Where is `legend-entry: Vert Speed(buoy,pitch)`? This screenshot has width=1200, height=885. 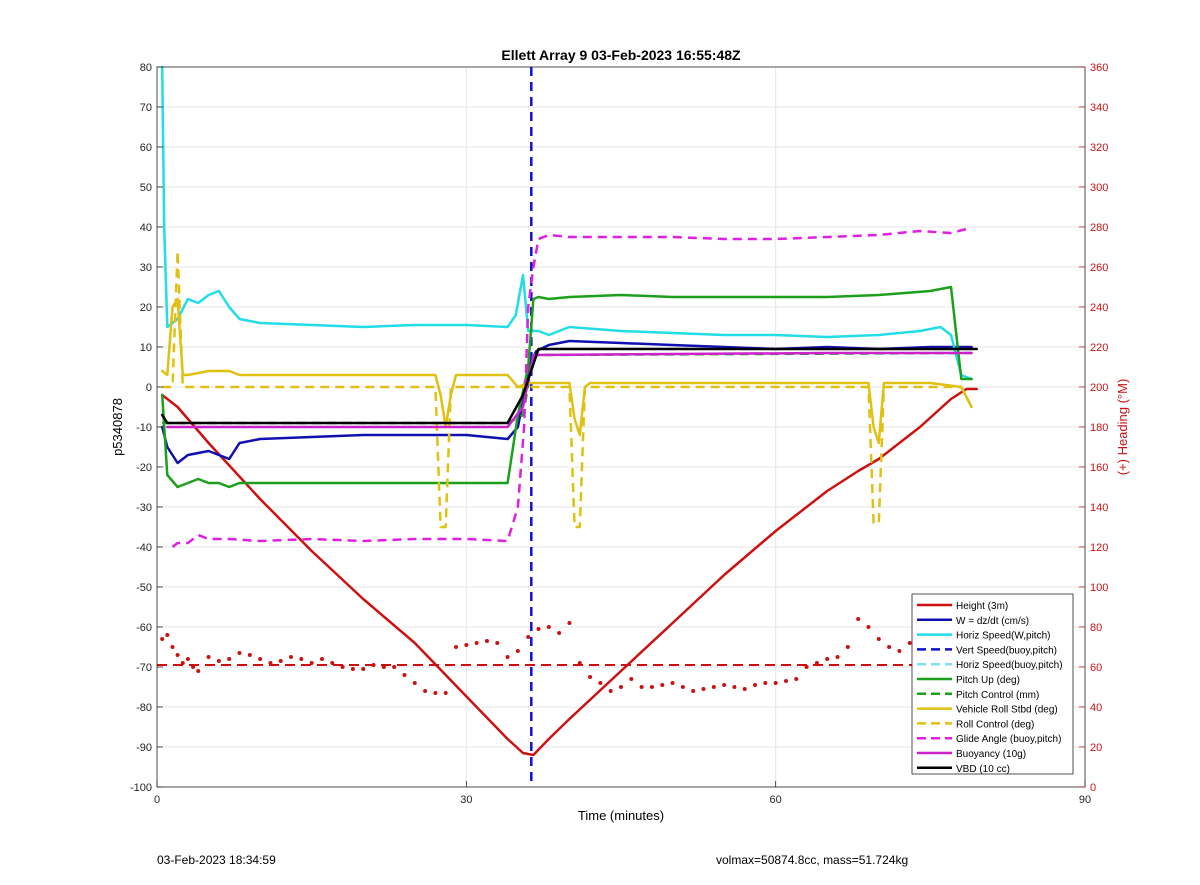
legend-entry: Vert Speed(buoy,pitch) is located at coordinates (1006, 650).